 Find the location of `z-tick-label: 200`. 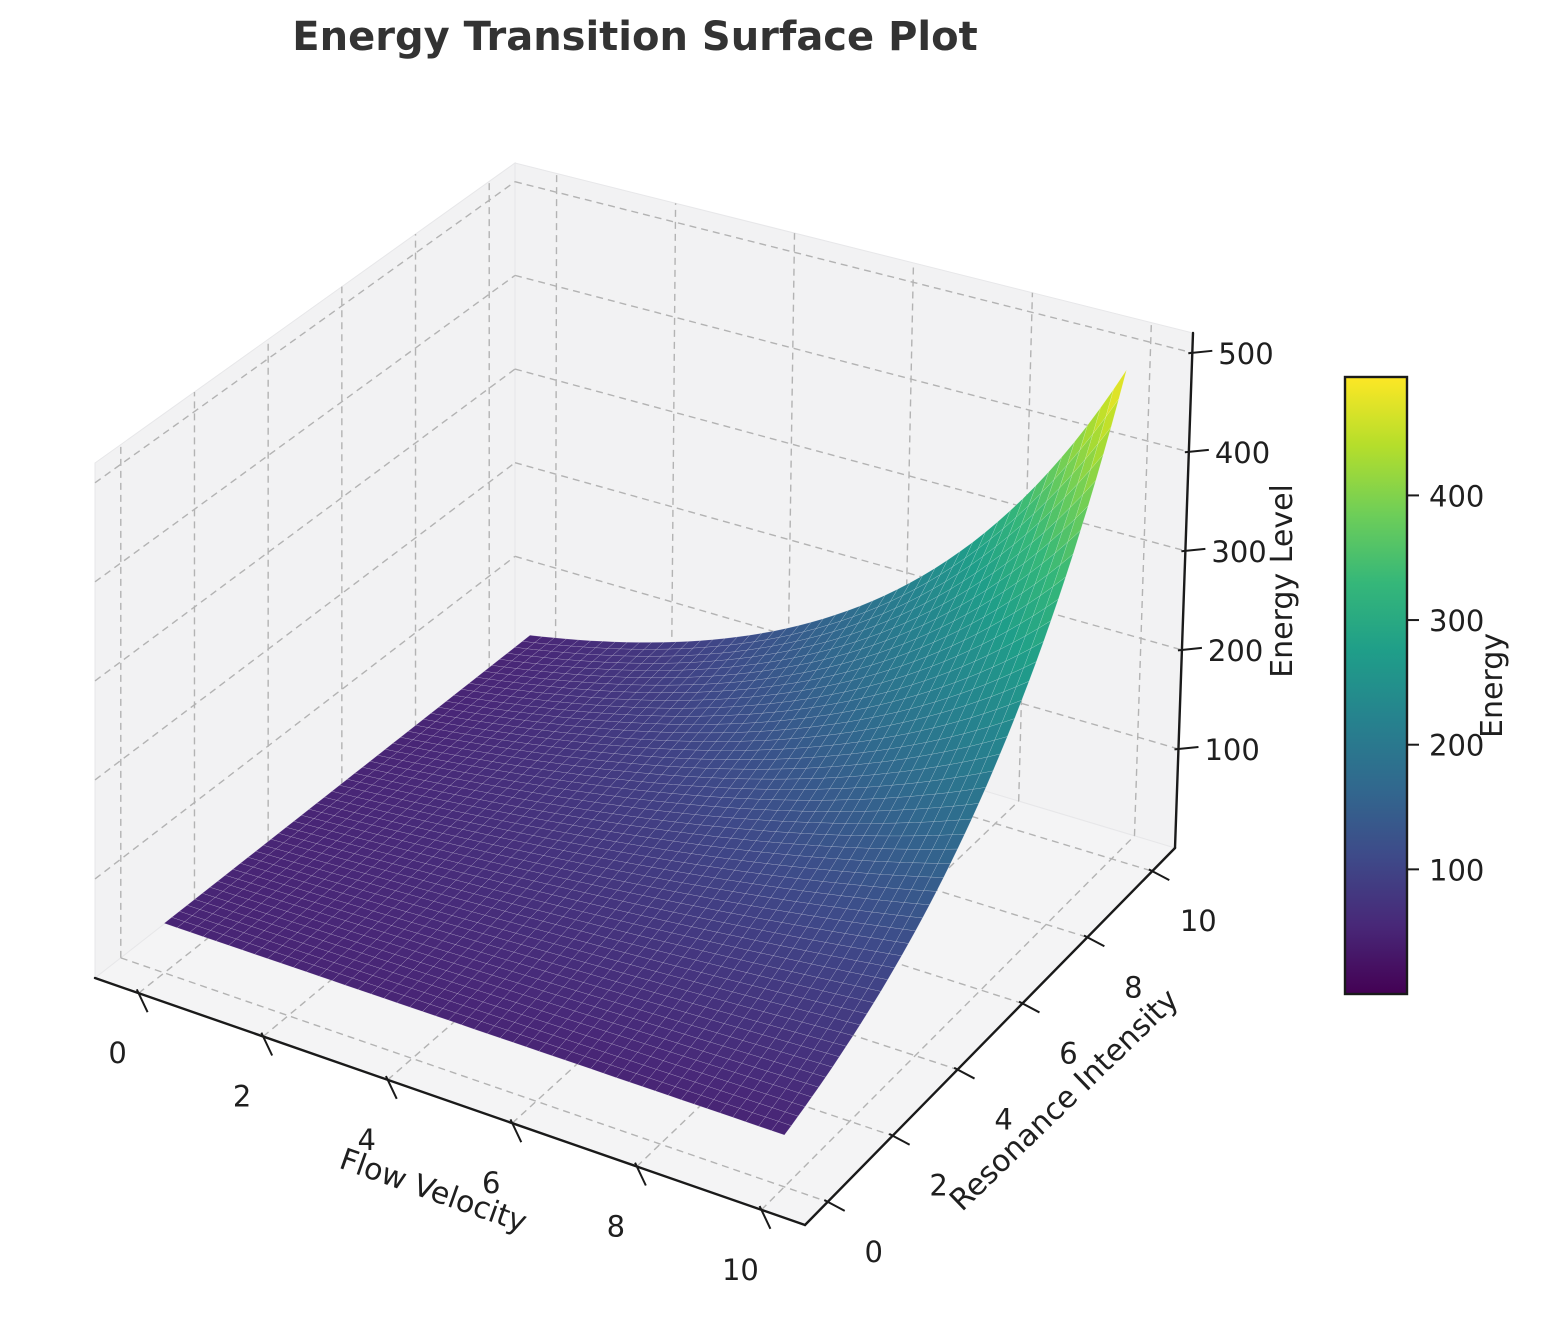

z-tick-label: 200 is located at coordinates (1235, 651).